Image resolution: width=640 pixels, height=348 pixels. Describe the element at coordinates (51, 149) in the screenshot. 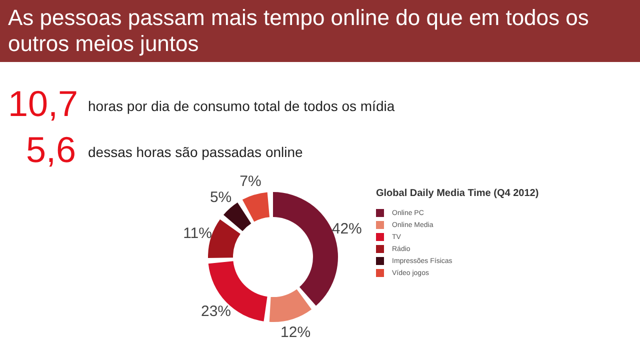

I see `text: 5,6` at that location.